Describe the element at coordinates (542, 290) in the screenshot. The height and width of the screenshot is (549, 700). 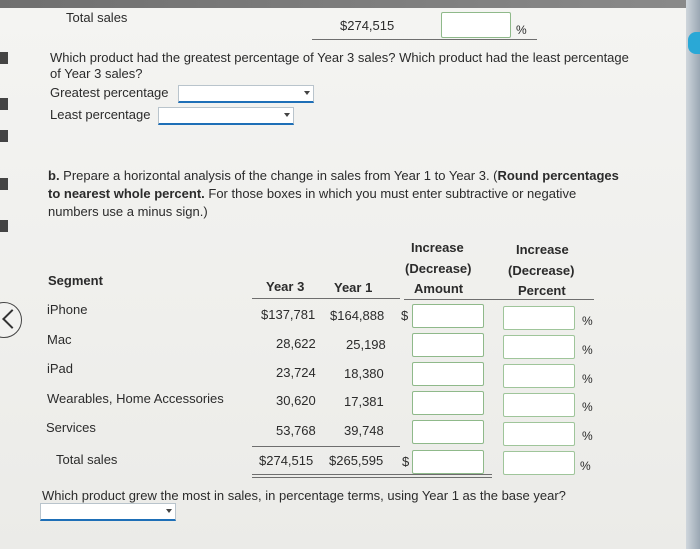
I see `percent-header-3: Percent` at that location.